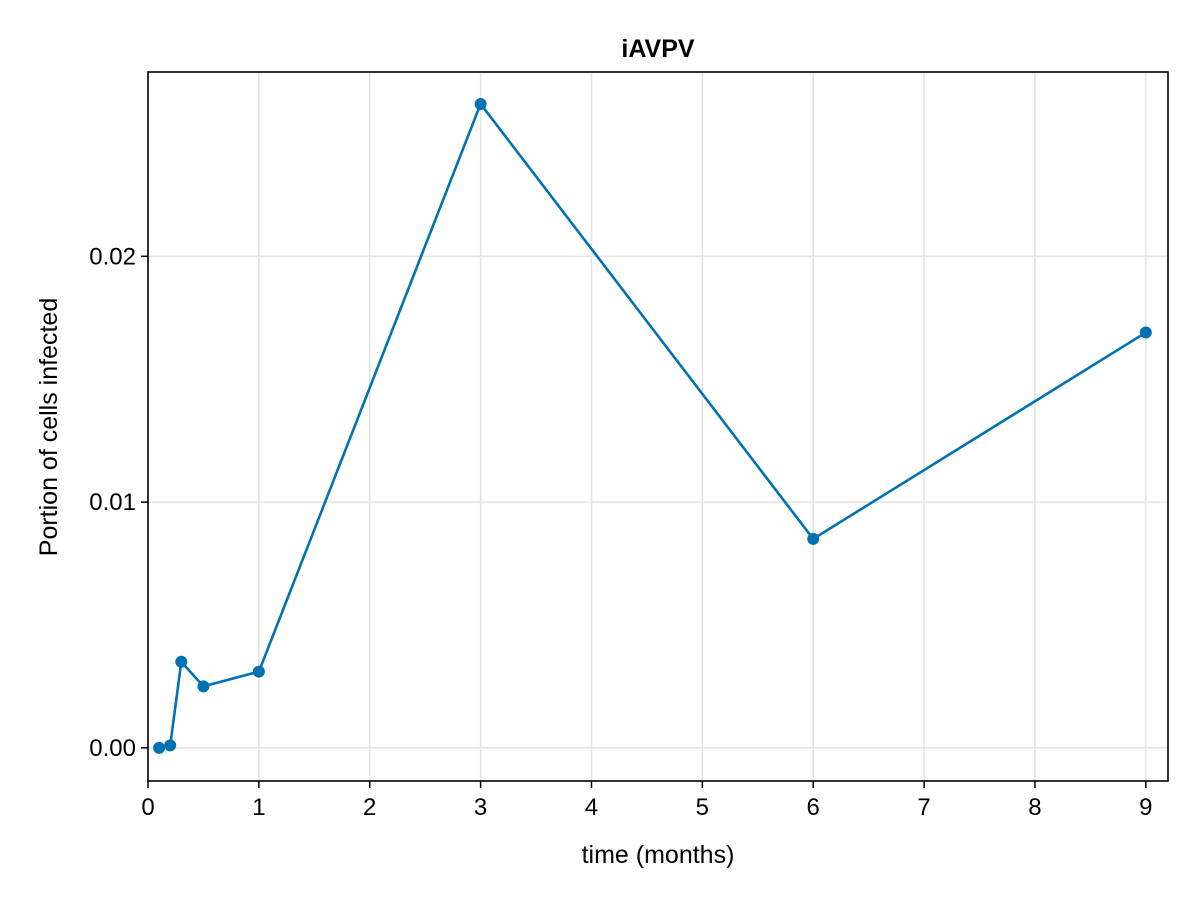  What do you see at coordinates (112, 256) in the screenshot?
I see `y-tick-label: 0.02` at bounding box center [112, 256].